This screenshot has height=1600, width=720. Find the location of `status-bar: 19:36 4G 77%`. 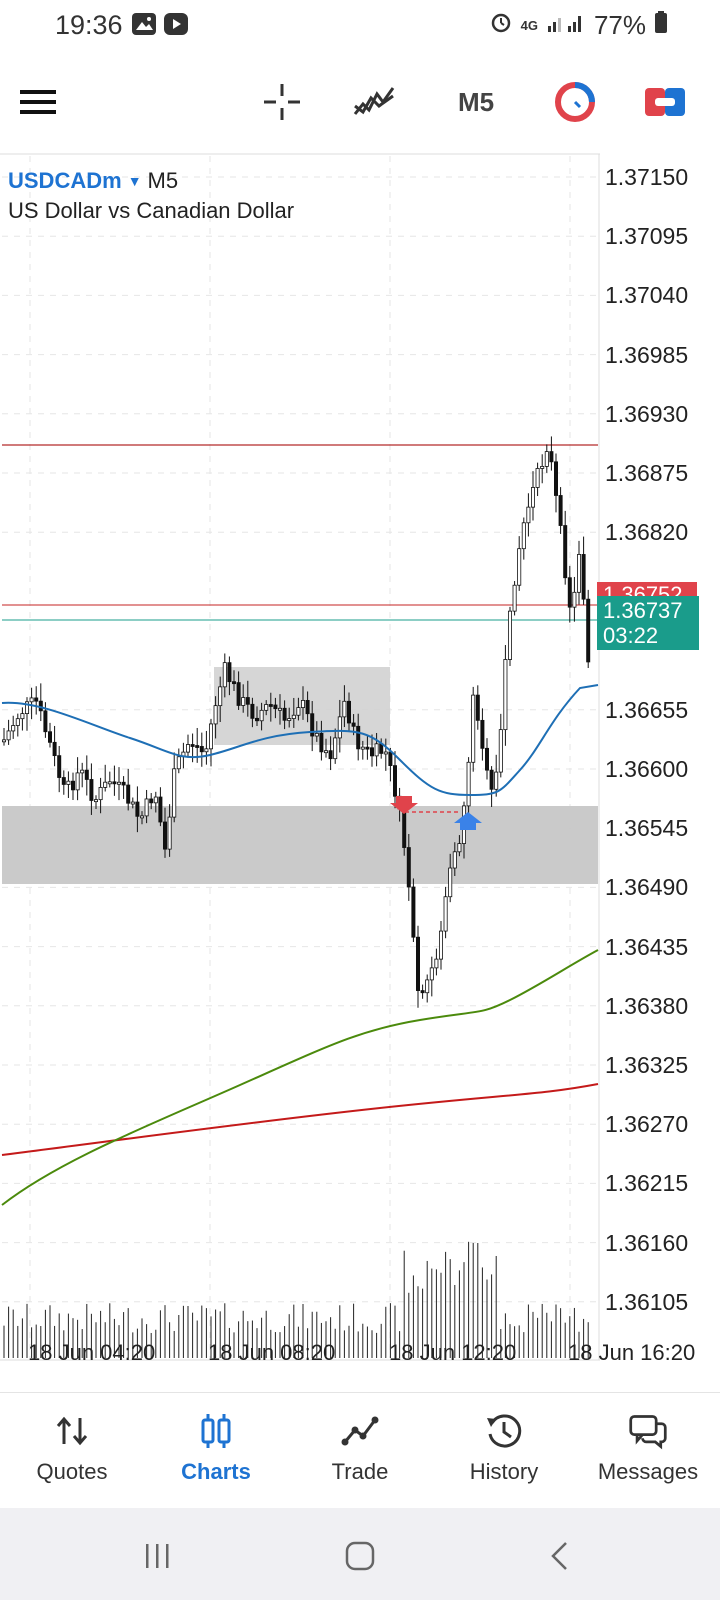

status-bar: 19:36 4G 77% is located at coordinates (360, 26).